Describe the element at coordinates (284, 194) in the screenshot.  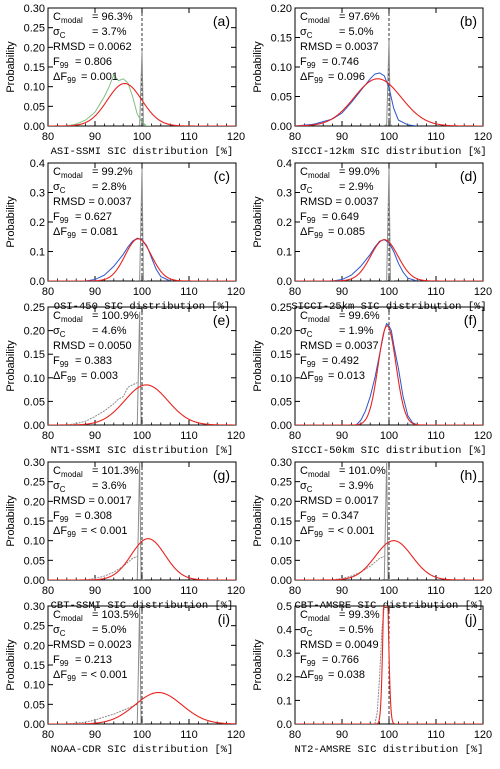
I see `y-tick-label: 0.3` at that location.